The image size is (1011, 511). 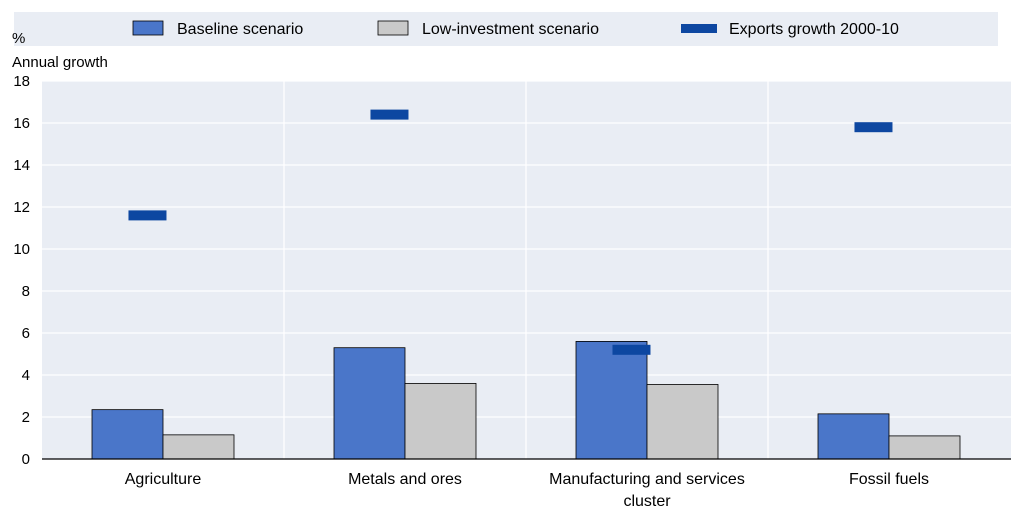 I want to click on legend-band, so click(x=506, y=29).